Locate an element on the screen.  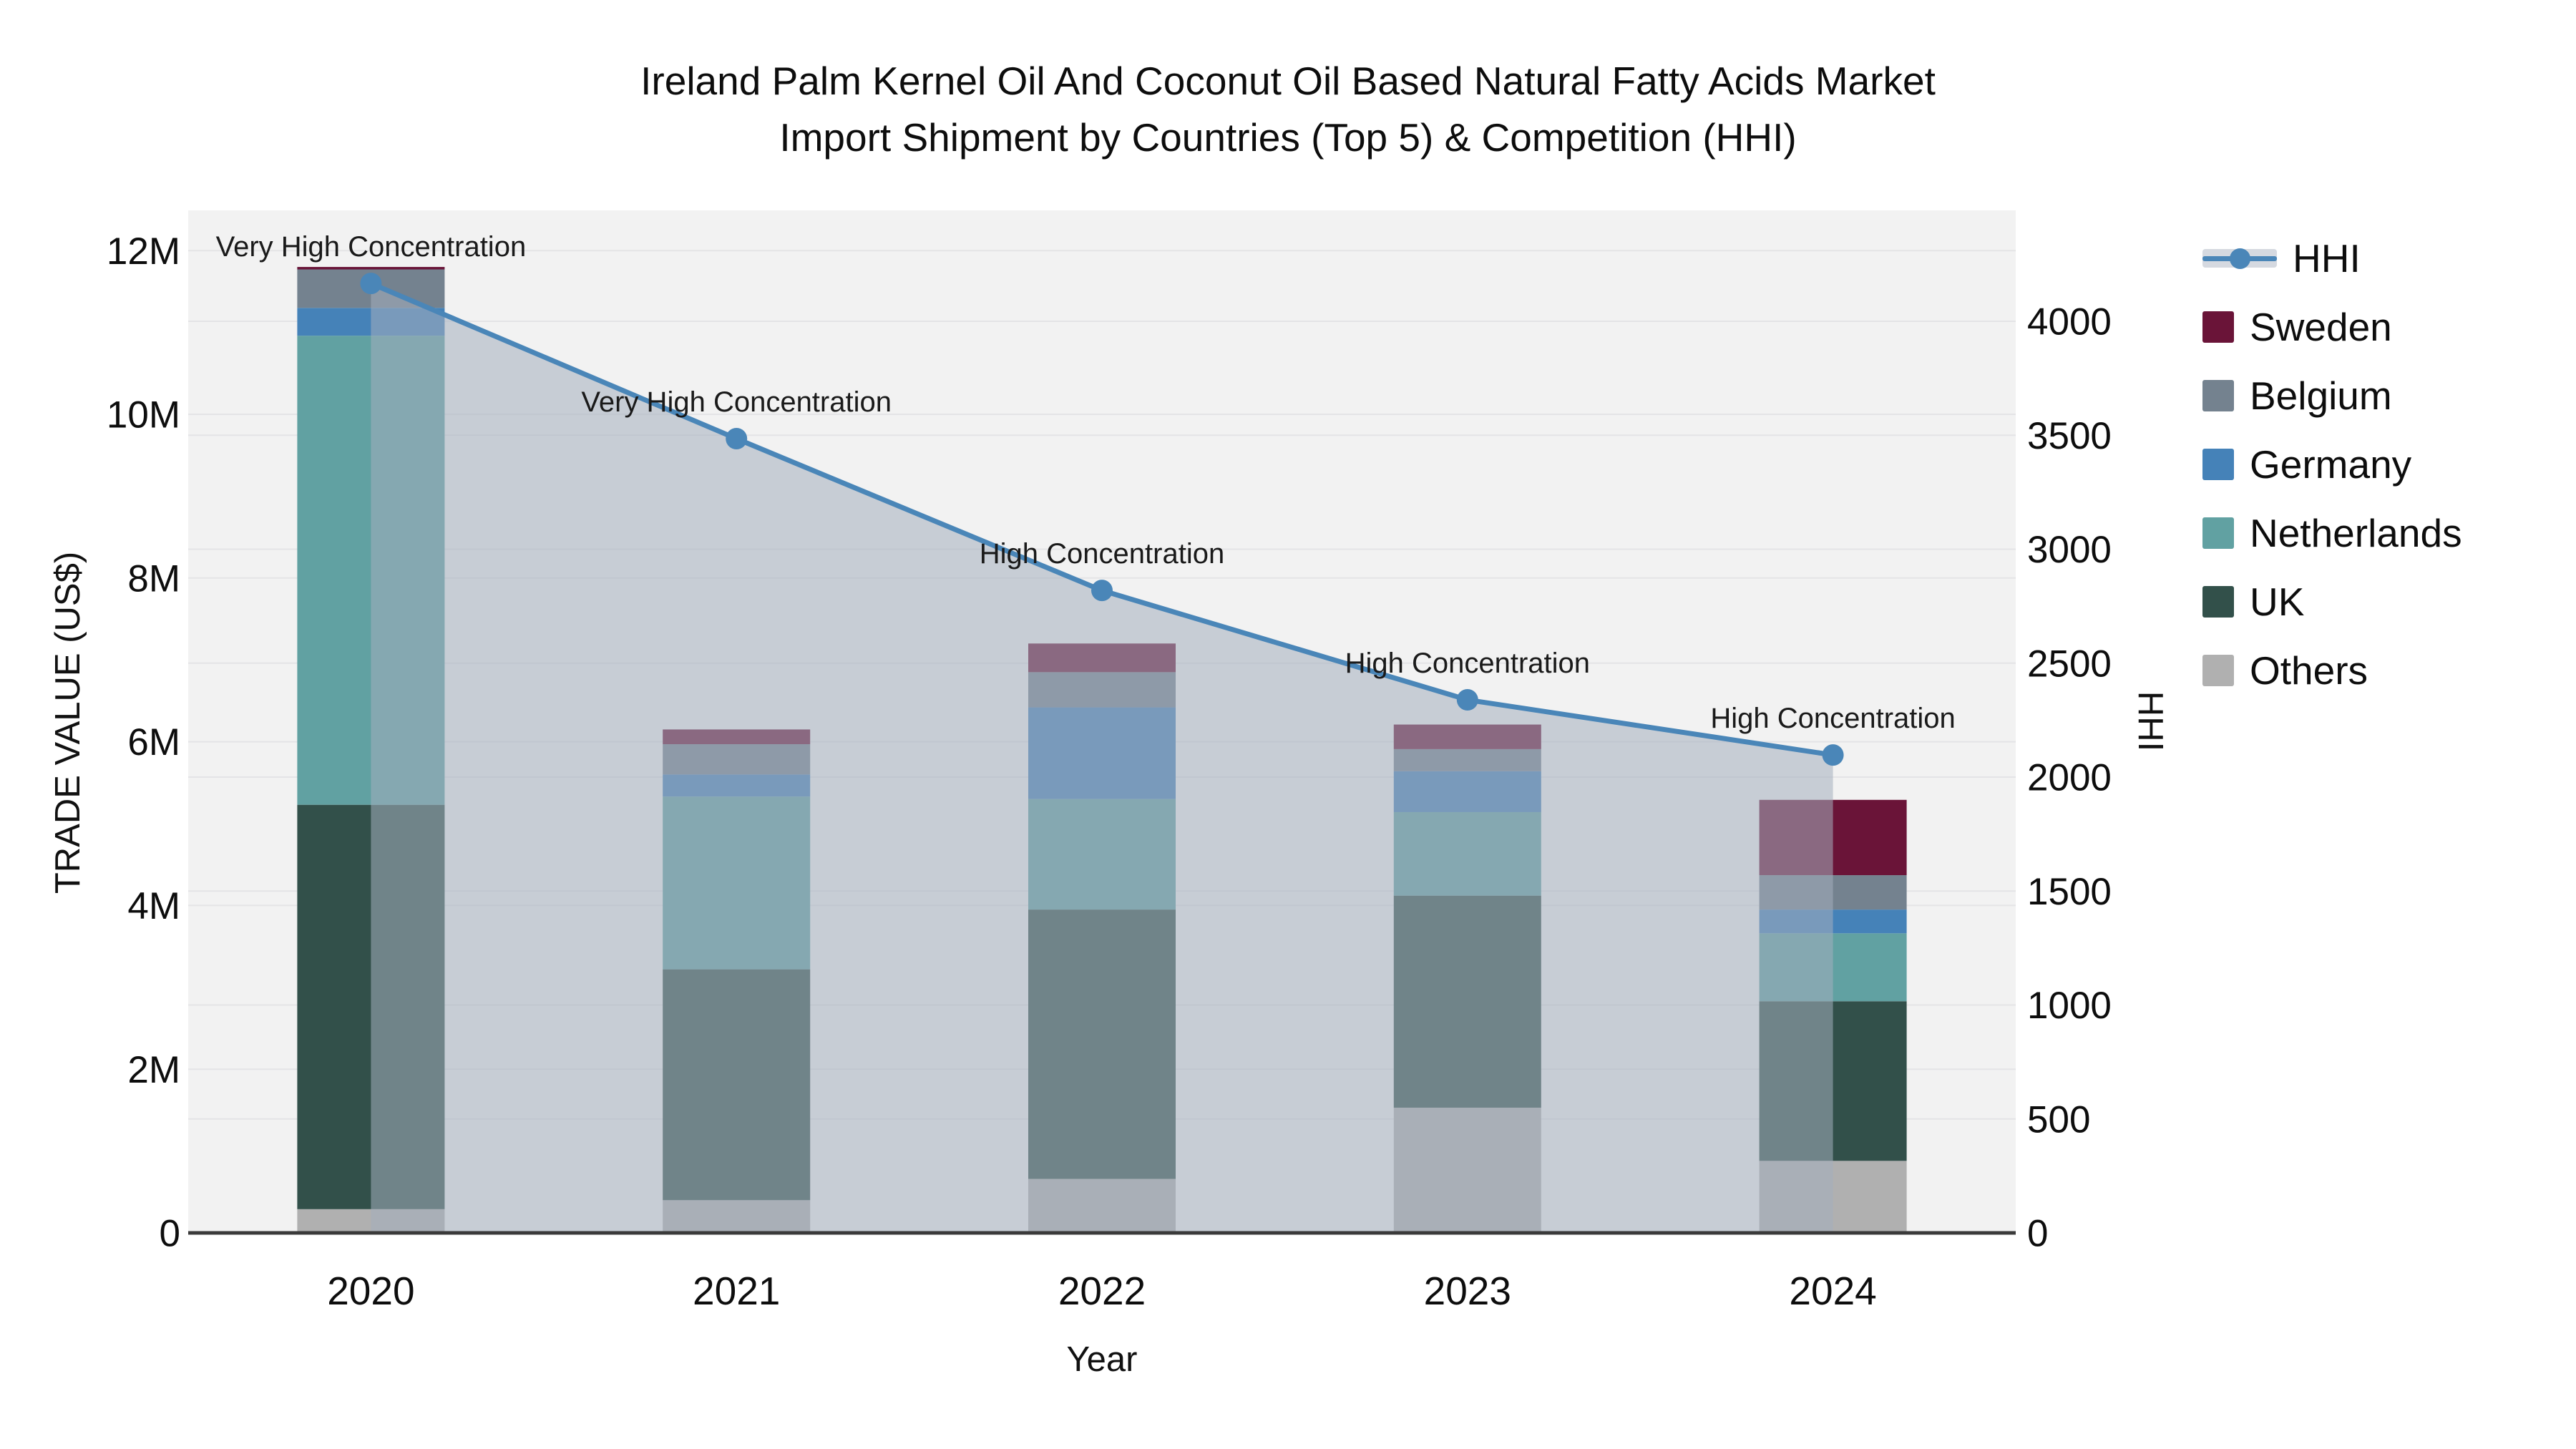
x-axis-title: Year is located at coordinates (1102, 1359).